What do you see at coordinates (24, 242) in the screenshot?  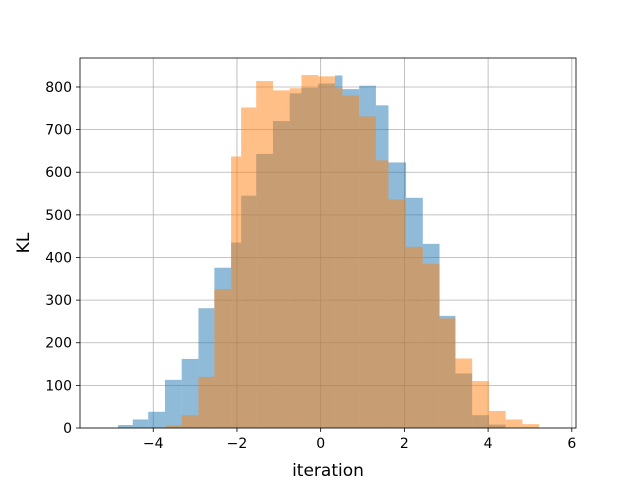 I see `y-axis-label: KL` at bounding box center [24, 242].